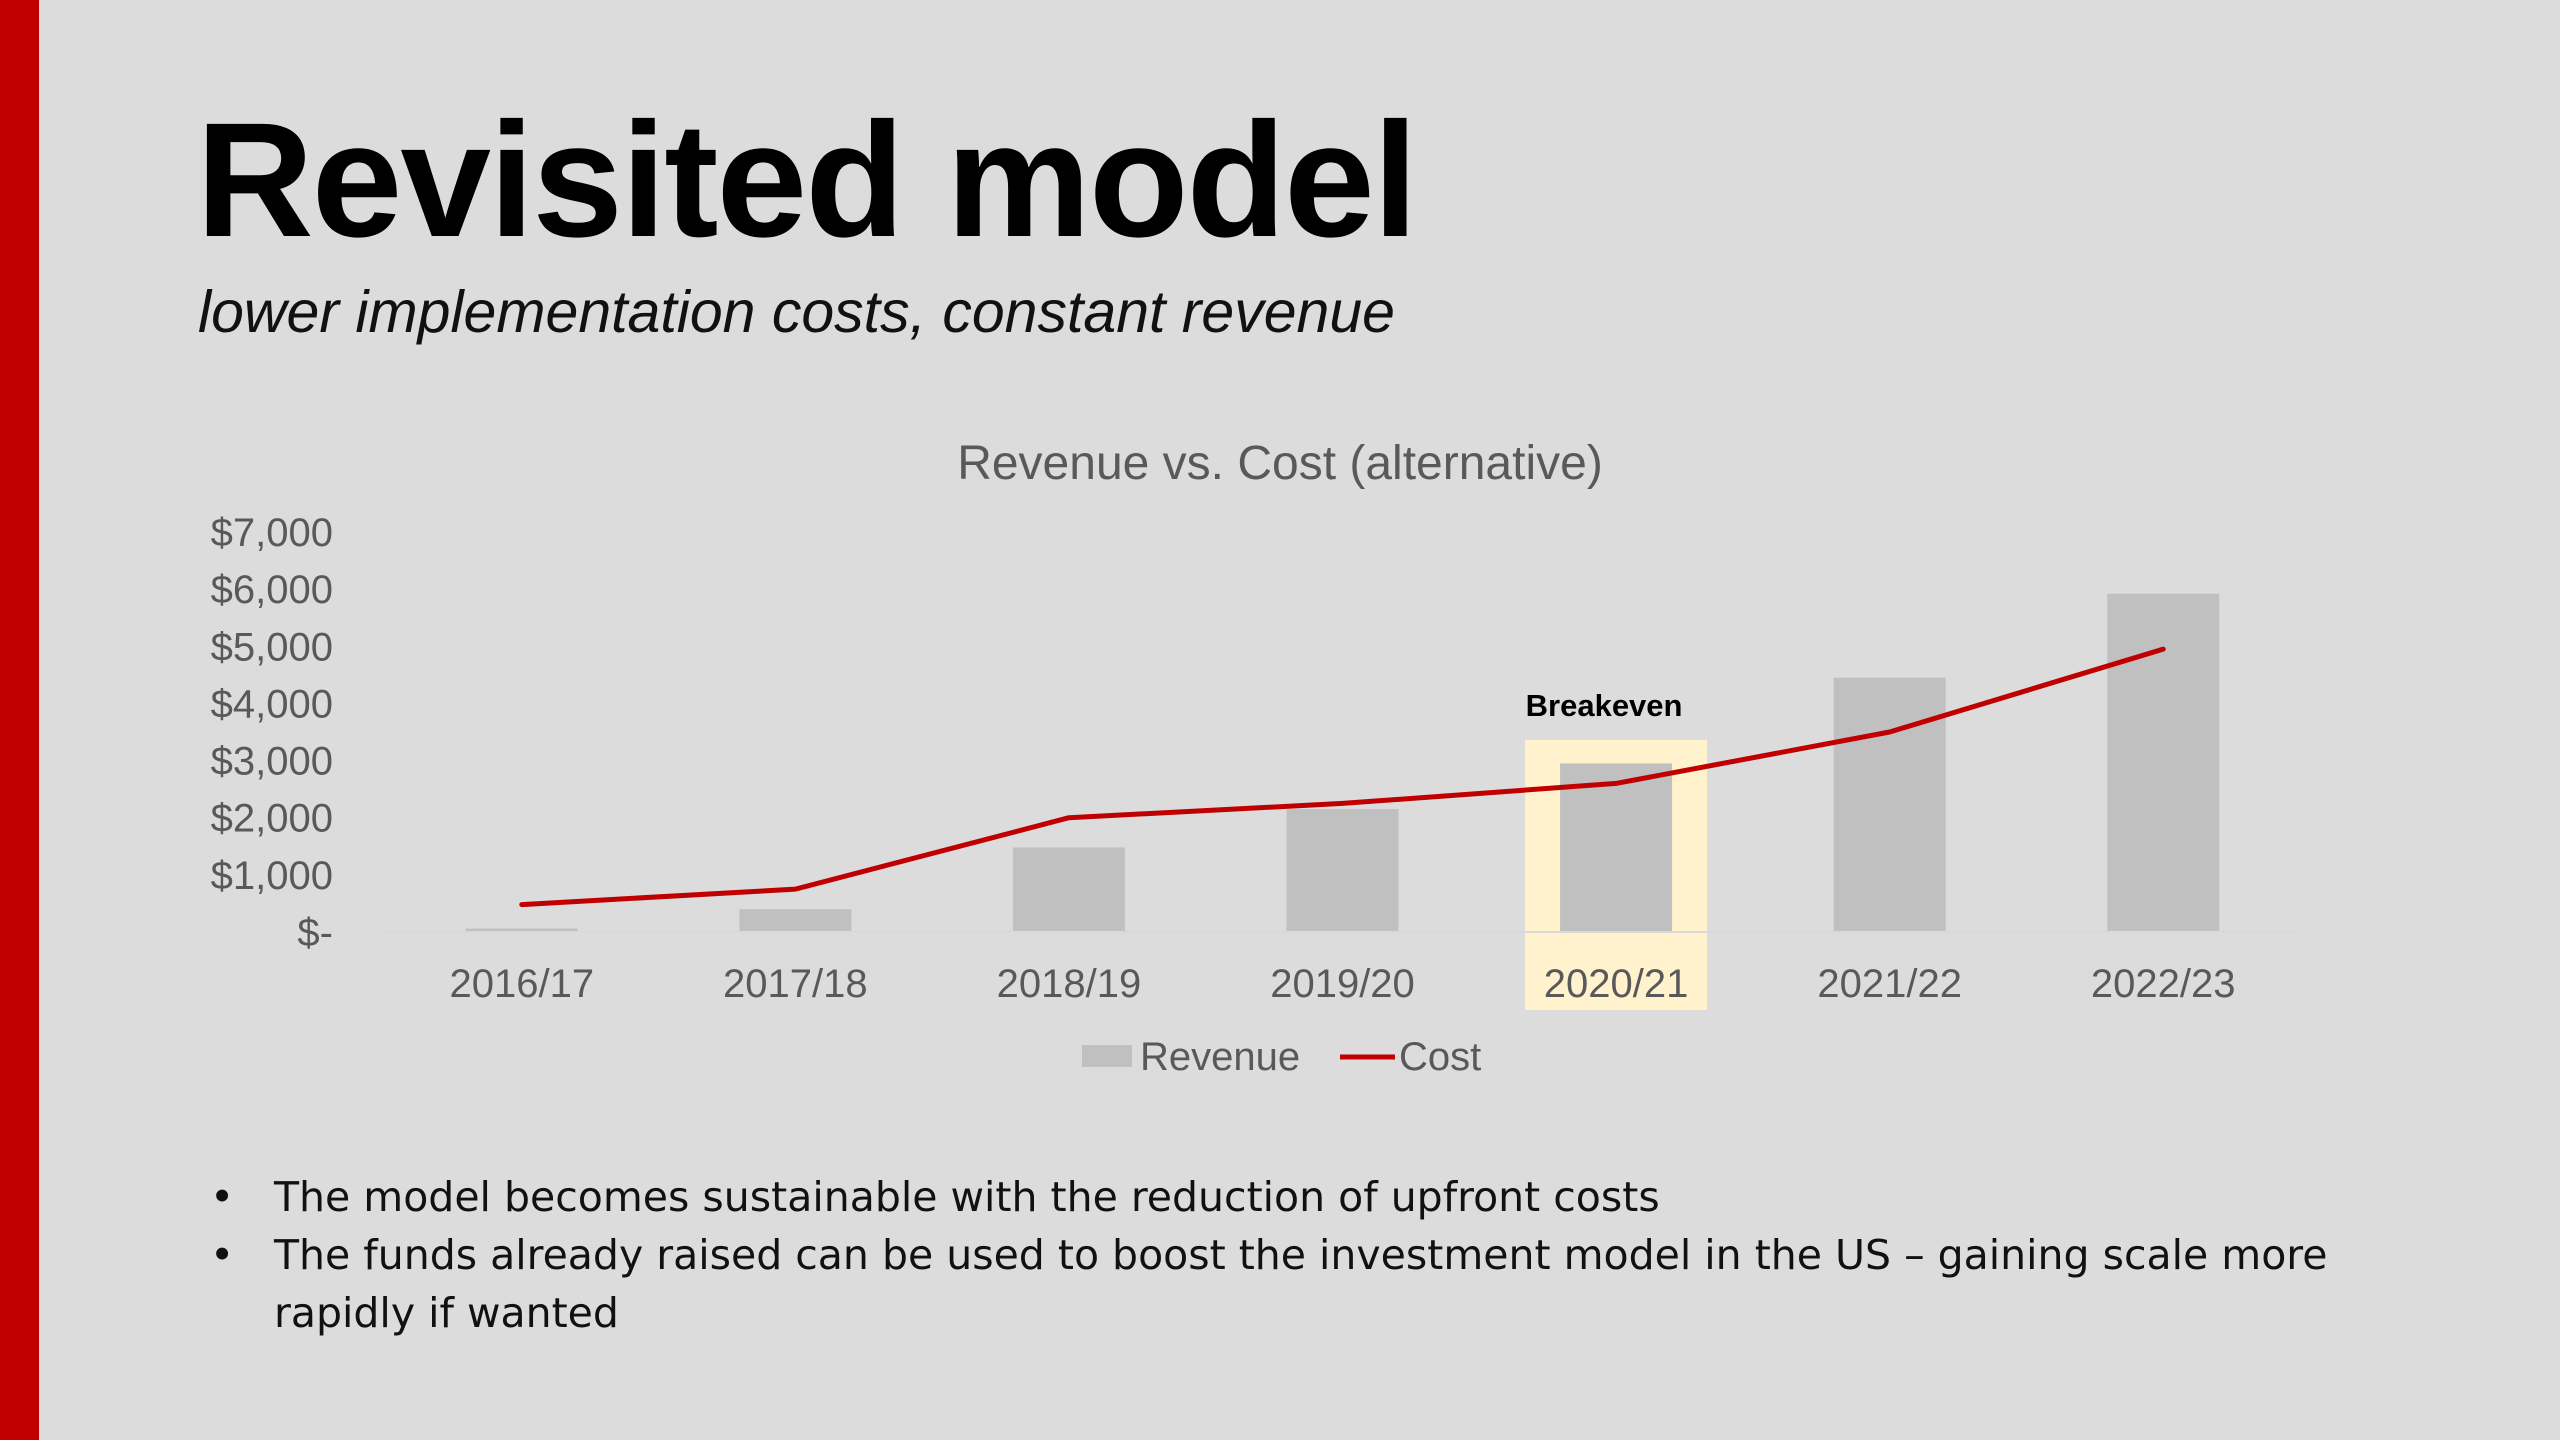 Image resolution: width=2560 pixels, height=1440 pixels. I want to click on breakeven-label: Breakeven, so click(1604, 705).